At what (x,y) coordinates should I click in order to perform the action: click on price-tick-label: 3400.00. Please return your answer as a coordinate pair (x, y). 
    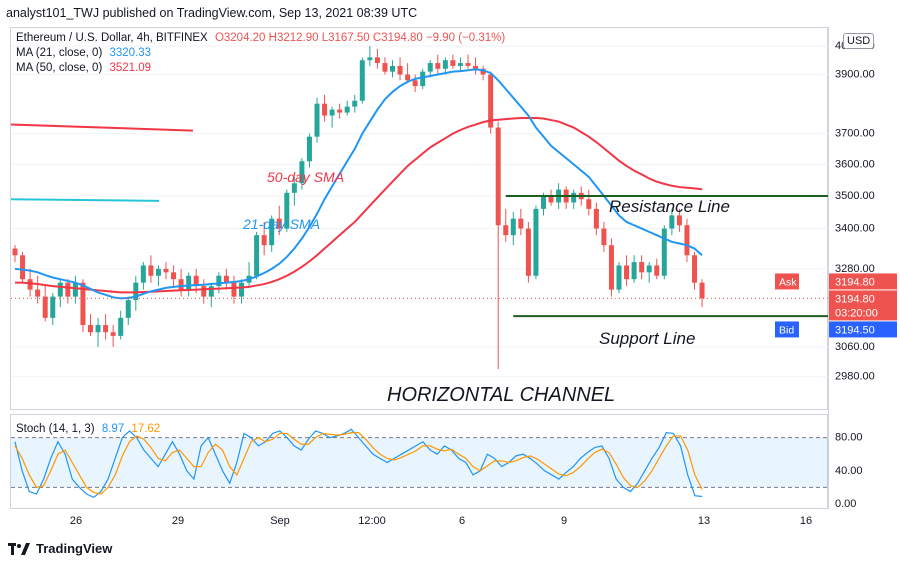
    Looking at the image, I should click on (855, 229).